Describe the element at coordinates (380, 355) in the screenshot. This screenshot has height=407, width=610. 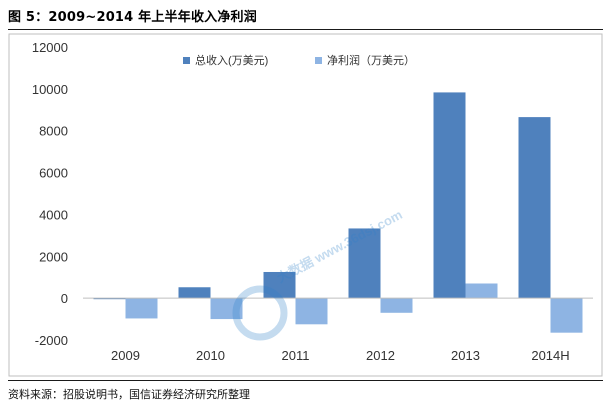
I see `x-tick-label: 2012` at that location.